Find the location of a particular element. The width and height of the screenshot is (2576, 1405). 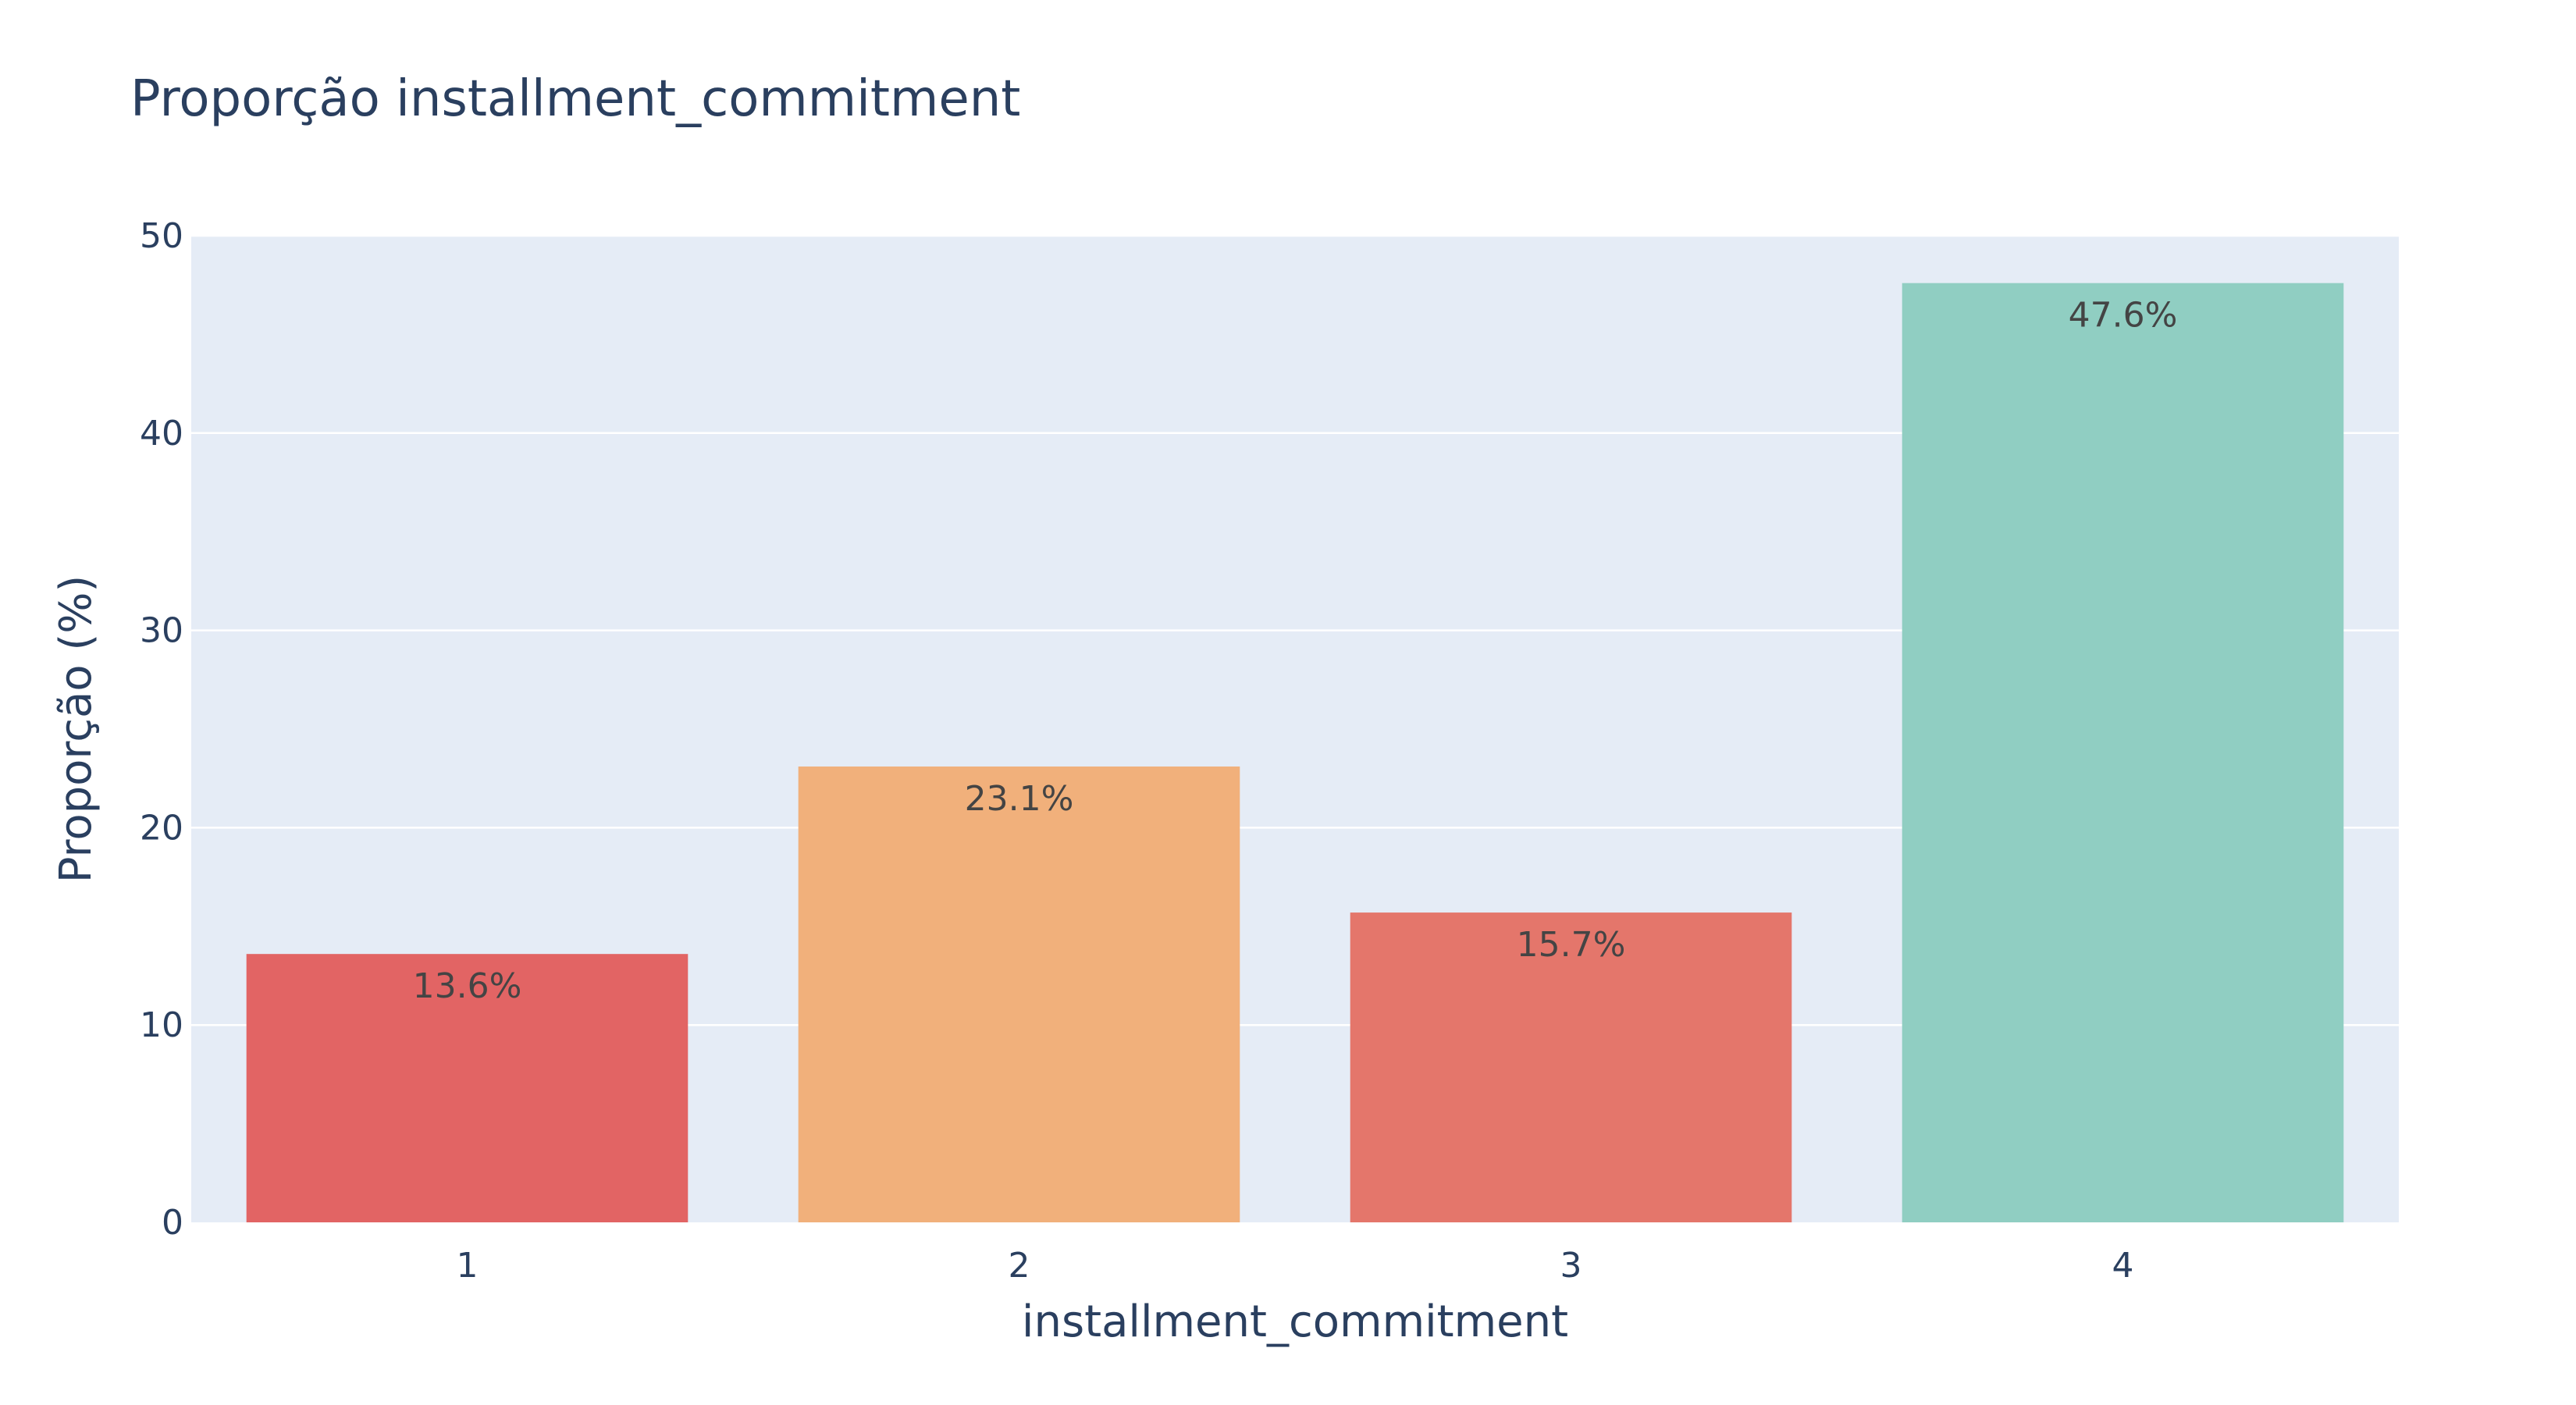

y-axis-title: Proporção (%) is located at coordinates (76, 729).